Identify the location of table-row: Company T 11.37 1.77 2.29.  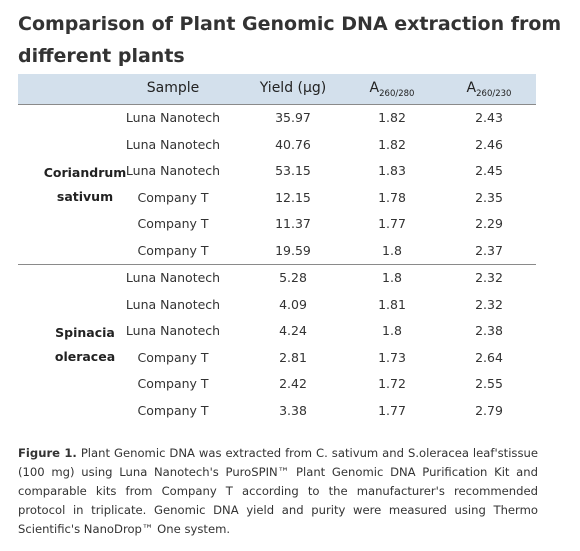
(277, 224).